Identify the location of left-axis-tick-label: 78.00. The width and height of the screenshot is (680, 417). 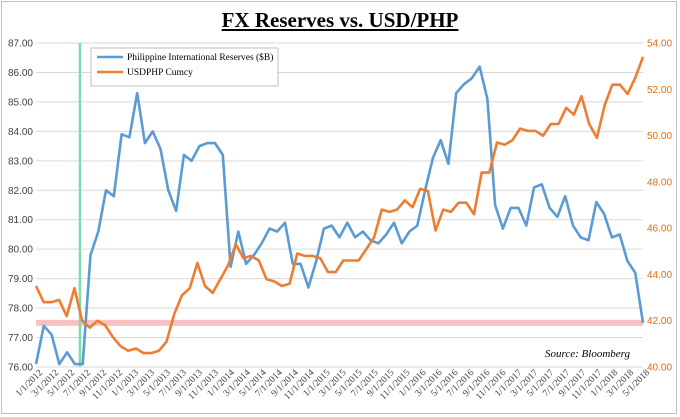
(20, 309).